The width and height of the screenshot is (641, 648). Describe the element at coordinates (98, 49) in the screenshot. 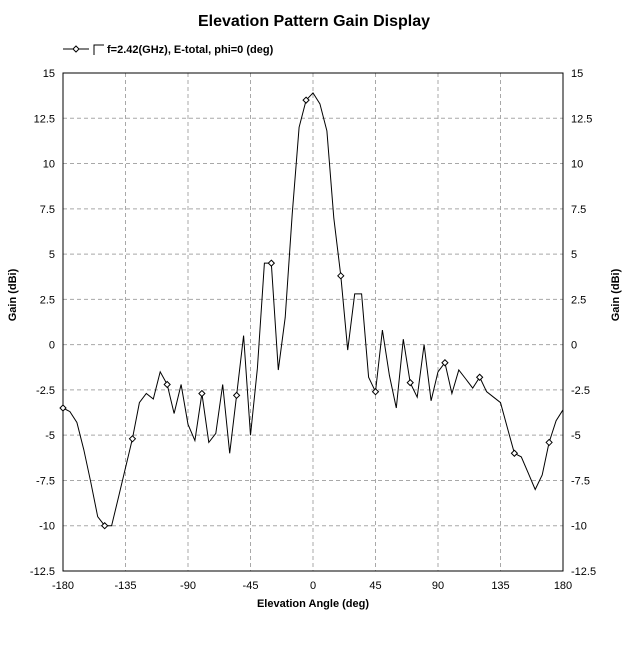

I see `legend-step-icon` at that location.